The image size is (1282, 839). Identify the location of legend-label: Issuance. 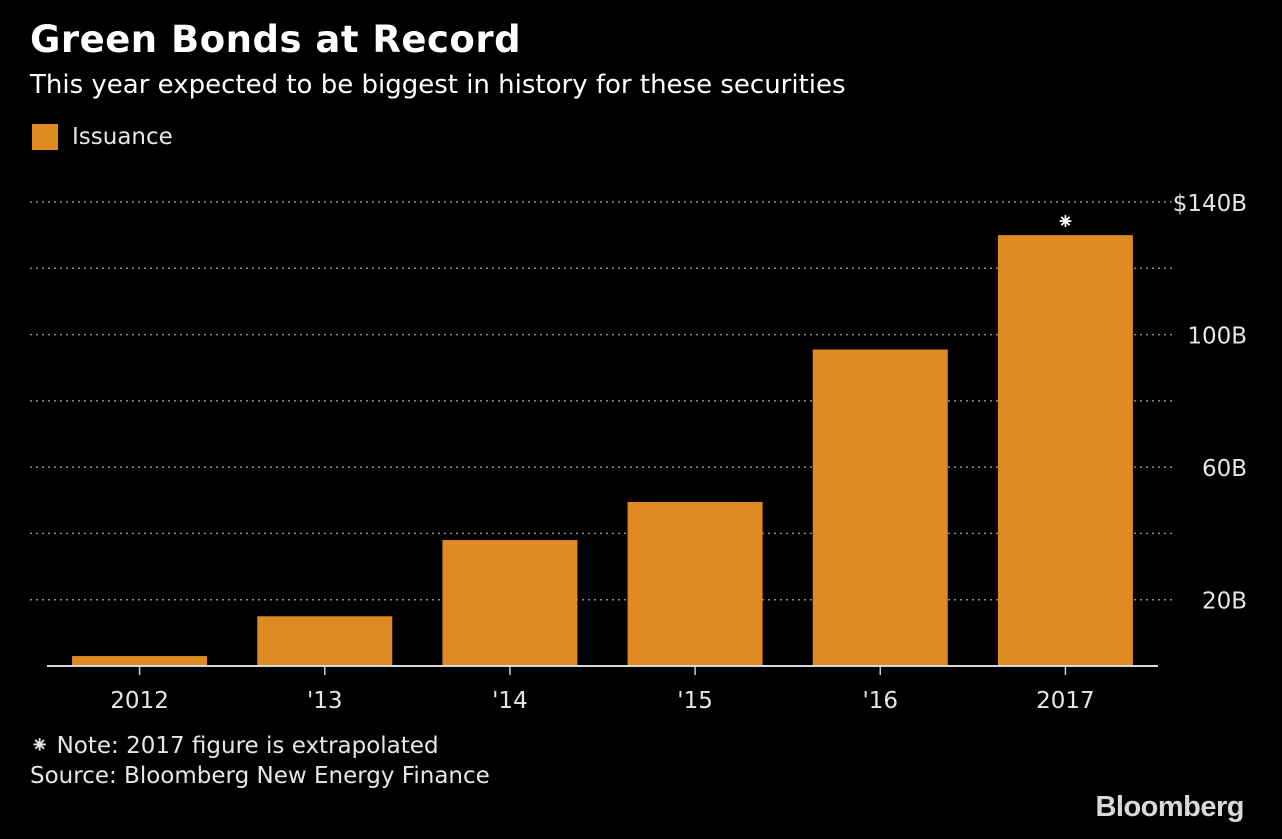
(122, 137).